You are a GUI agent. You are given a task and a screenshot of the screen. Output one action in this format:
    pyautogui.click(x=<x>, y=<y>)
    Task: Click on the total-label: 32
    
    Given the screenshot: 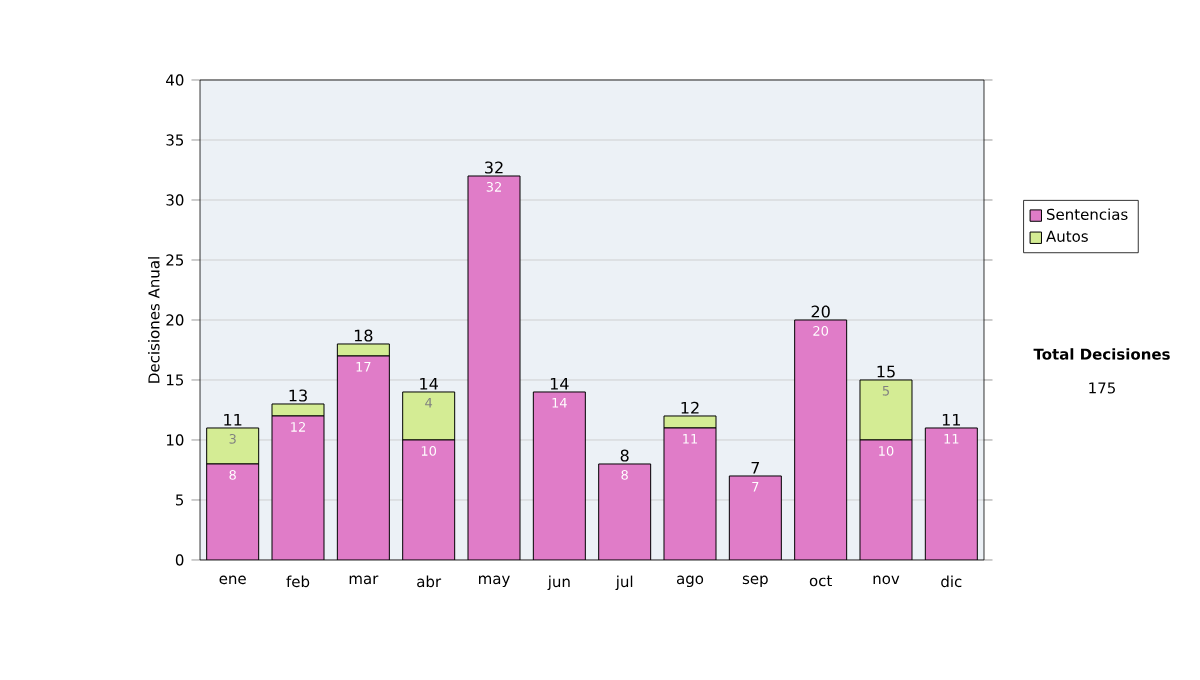 What is the action you would take?
    pyautogui.click(x=494, y=167)
    